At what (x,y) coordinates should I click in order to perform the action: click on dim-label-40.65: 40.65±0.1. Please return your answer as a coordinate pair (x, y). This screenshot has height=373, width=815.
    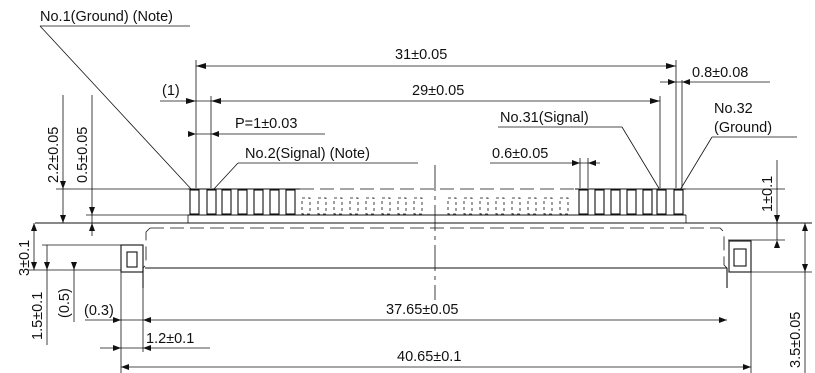
    Looking at the image, I should click on (429, 357).